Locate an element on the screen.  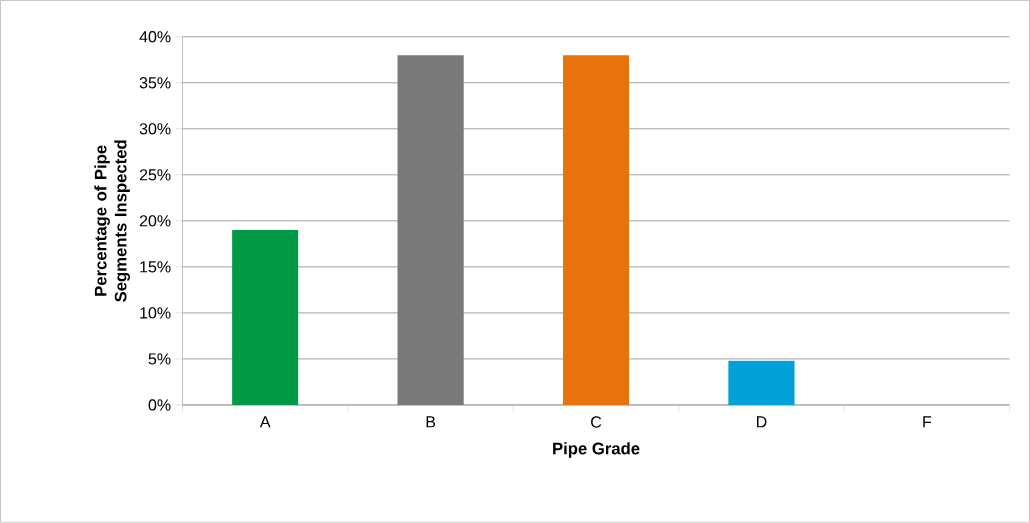
x-tick-label: C is located at coordinates (596, 422).